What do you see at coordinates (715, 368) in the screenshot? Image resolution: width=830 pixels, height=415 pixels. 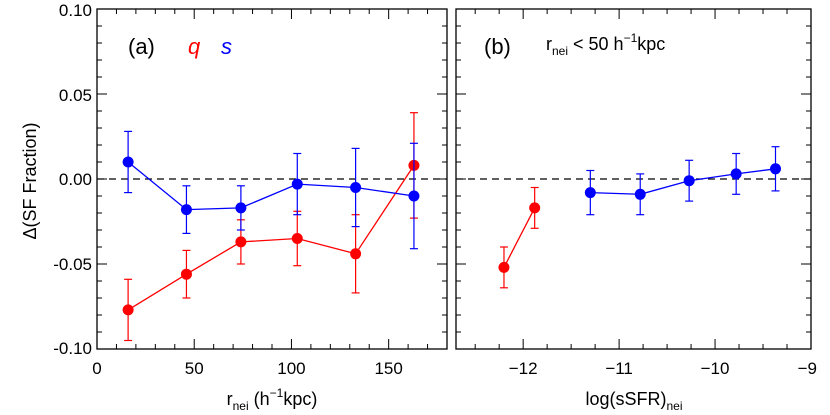 I see `x-tick-label: −10` at bounding box center [715, 368].